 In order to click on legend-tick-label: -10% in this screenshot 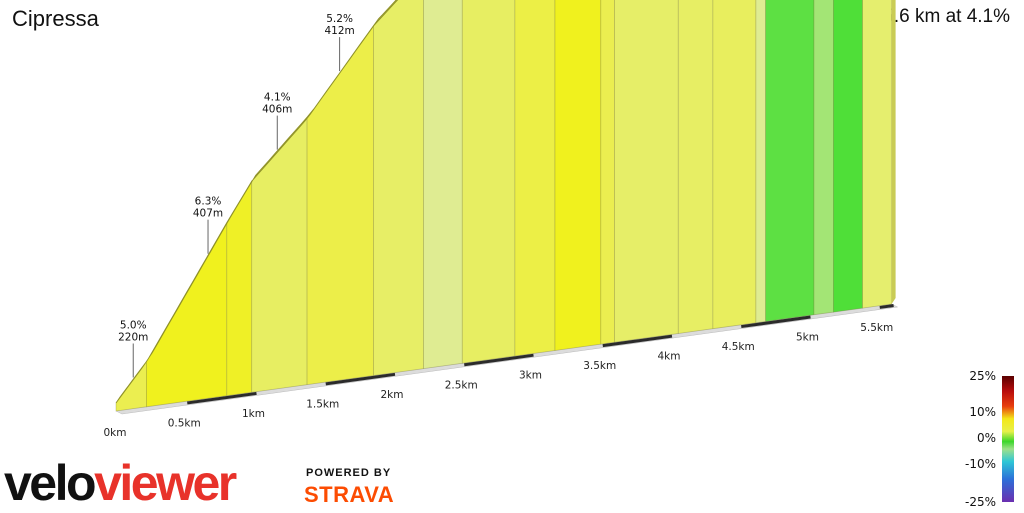, I will do `click(980, 464)`.